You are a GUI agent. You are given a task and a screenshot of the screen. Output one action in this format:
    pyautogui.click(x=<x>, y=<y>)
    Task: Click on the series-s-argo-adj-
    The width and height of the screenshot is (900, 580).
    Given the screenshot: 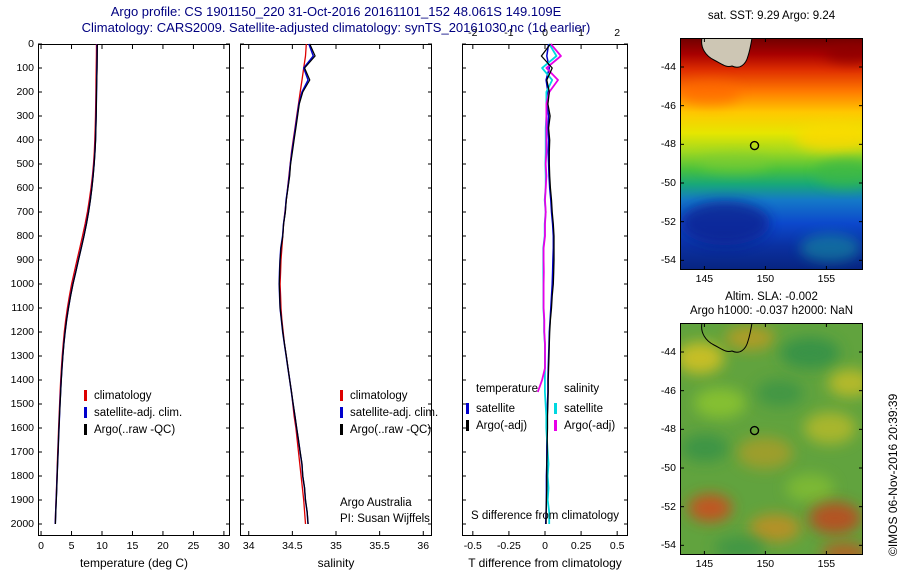 What is the action you would take?
    pyautogui.click(x=549, y=218)
    